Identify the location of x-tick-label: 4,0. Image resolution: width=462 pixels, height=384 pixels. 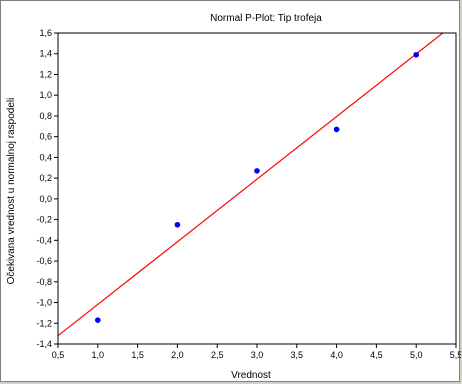
(336, 355).